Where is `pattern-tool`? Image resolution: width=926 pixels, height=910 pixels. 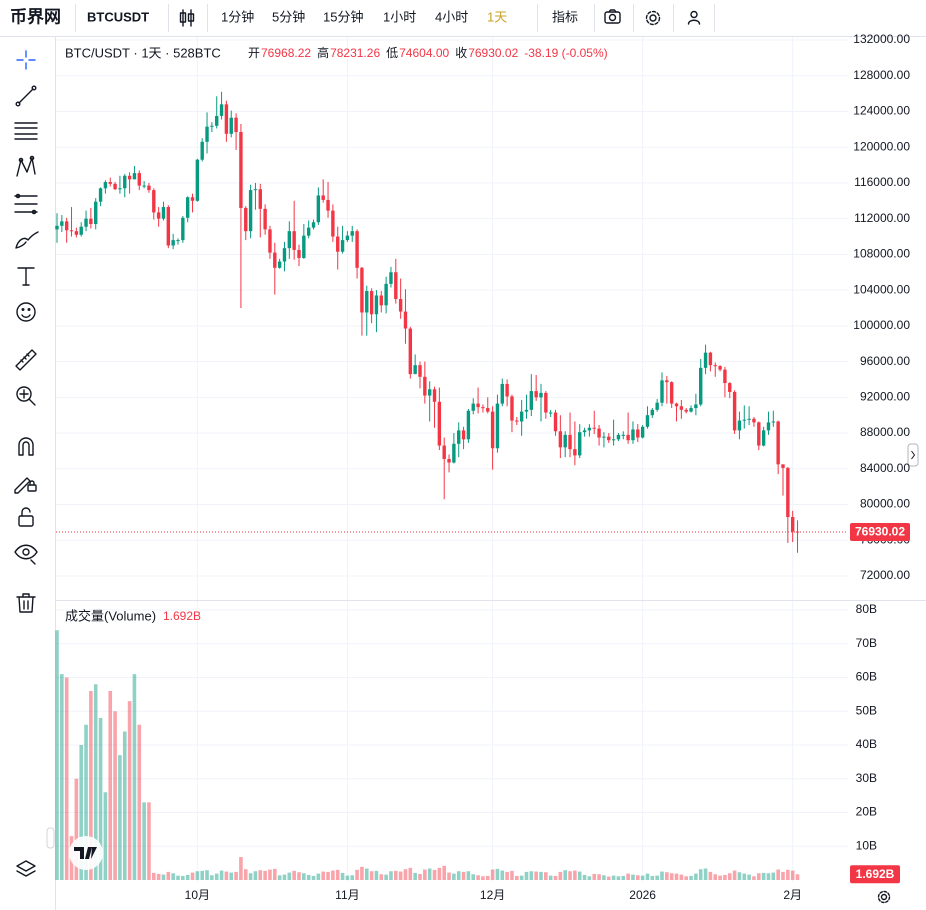
pattern-tool is located at coordinates (26, 166).